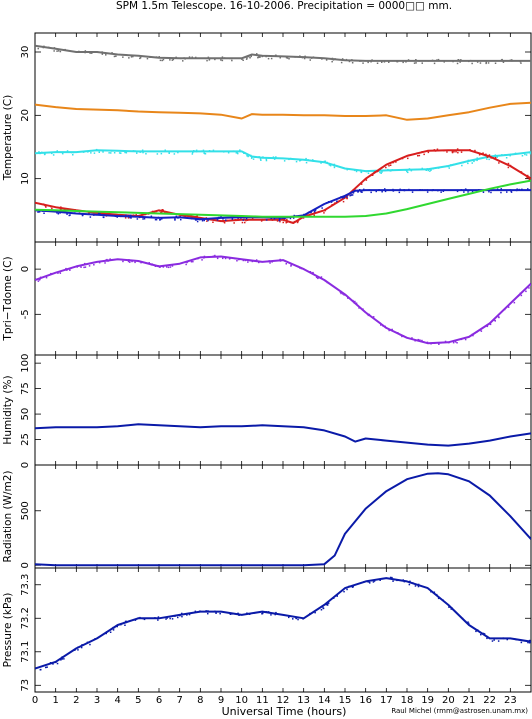 The image size is (532, 719). Describe the element at coordinates (407, 700) in the screenshot. I see `x-tick-label: 18` at that location.